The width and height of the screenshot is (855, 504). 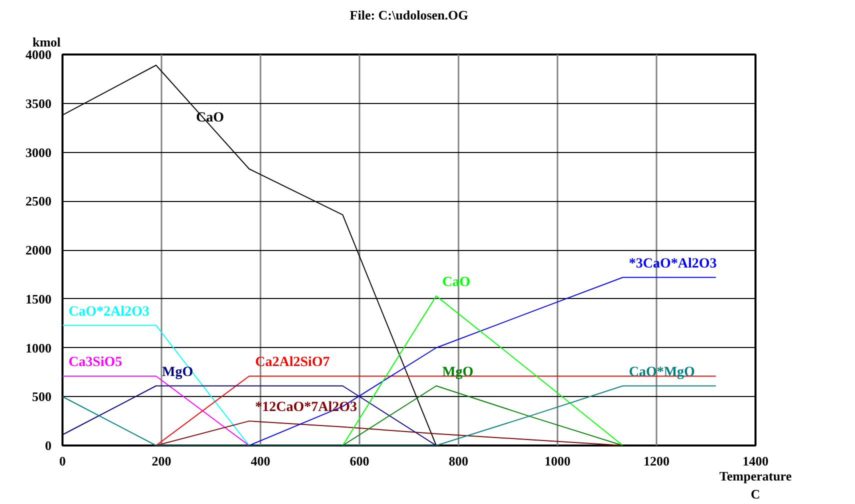 What do you see at coordinates (162, 461) in the screenshot?
I see `x-tick-label: 200` at bounding box center [162, 461].